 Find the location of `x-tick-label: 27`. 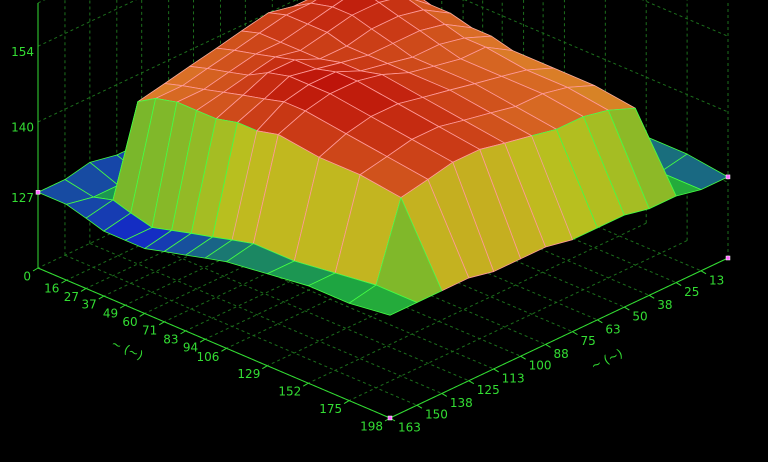

x-tick-label: 27 is located at coordinates (71, 297).